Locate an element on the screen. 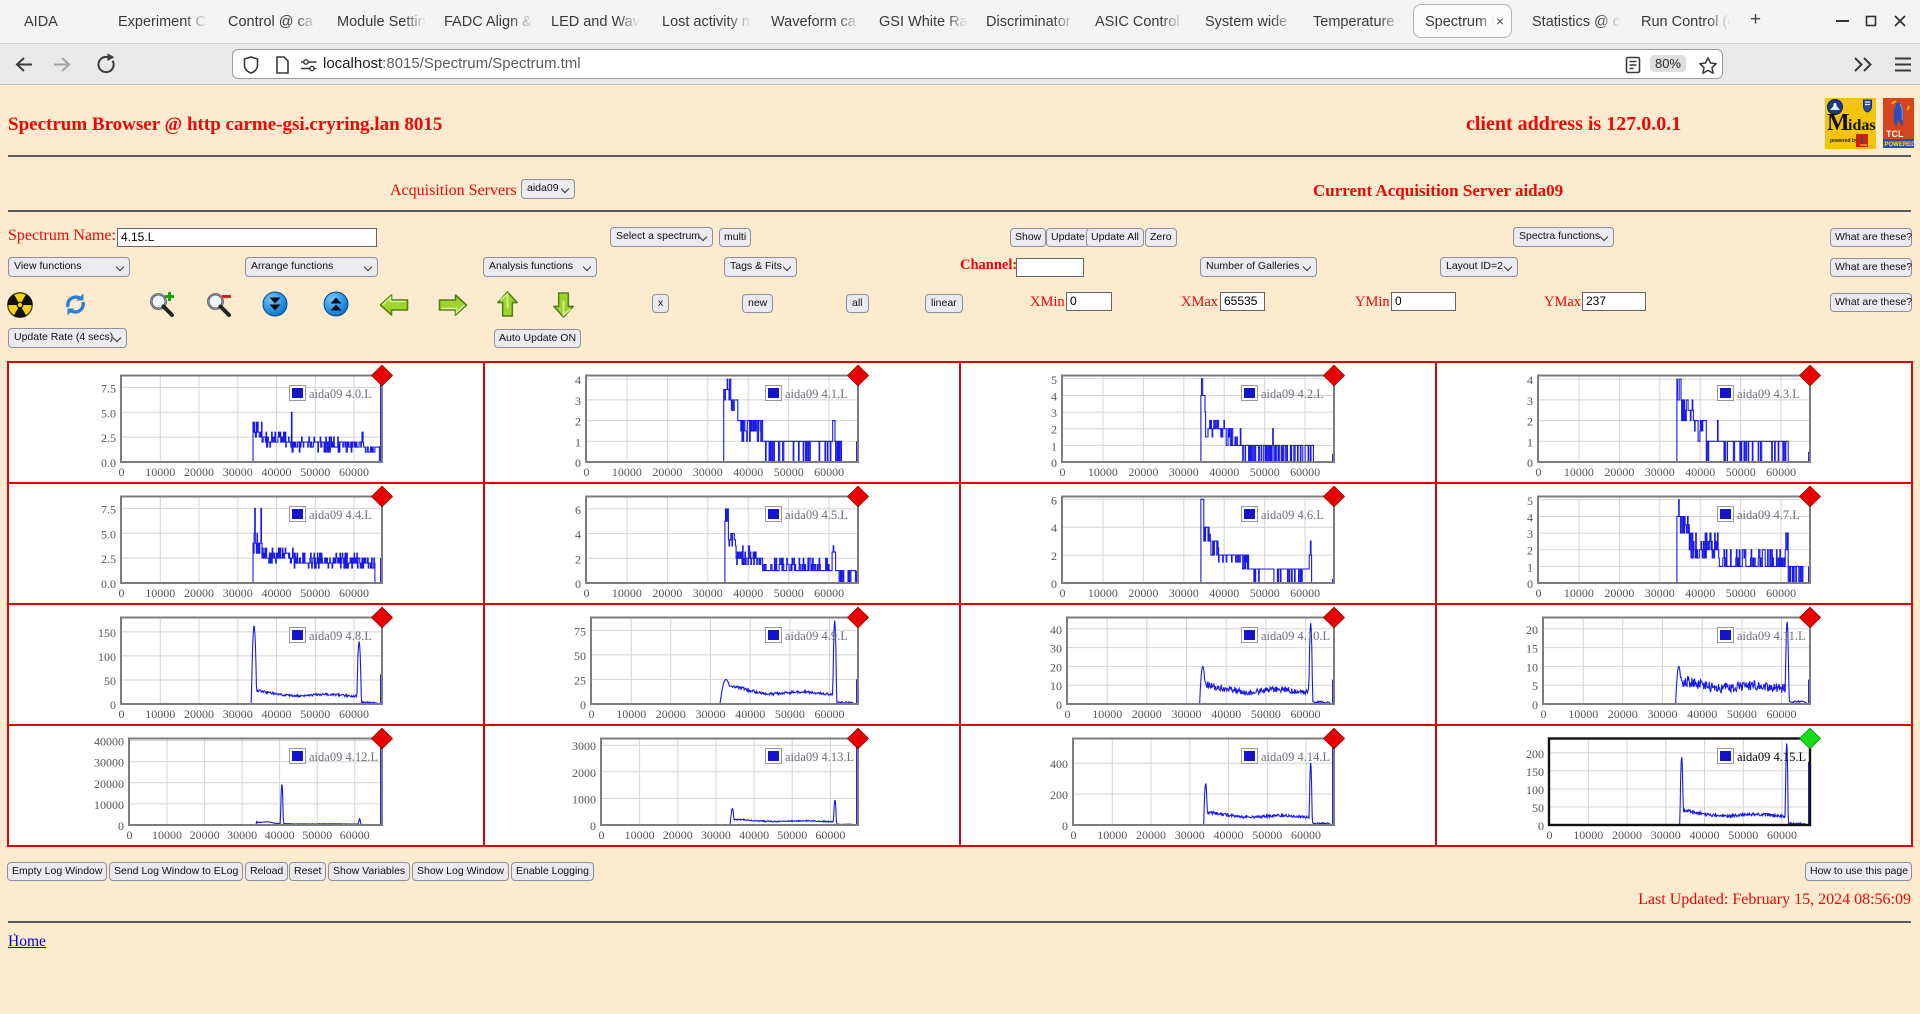 The height and width of the screenshot is (1014, 1920). svg-text: 20 is located at coordinates (1532, 630).